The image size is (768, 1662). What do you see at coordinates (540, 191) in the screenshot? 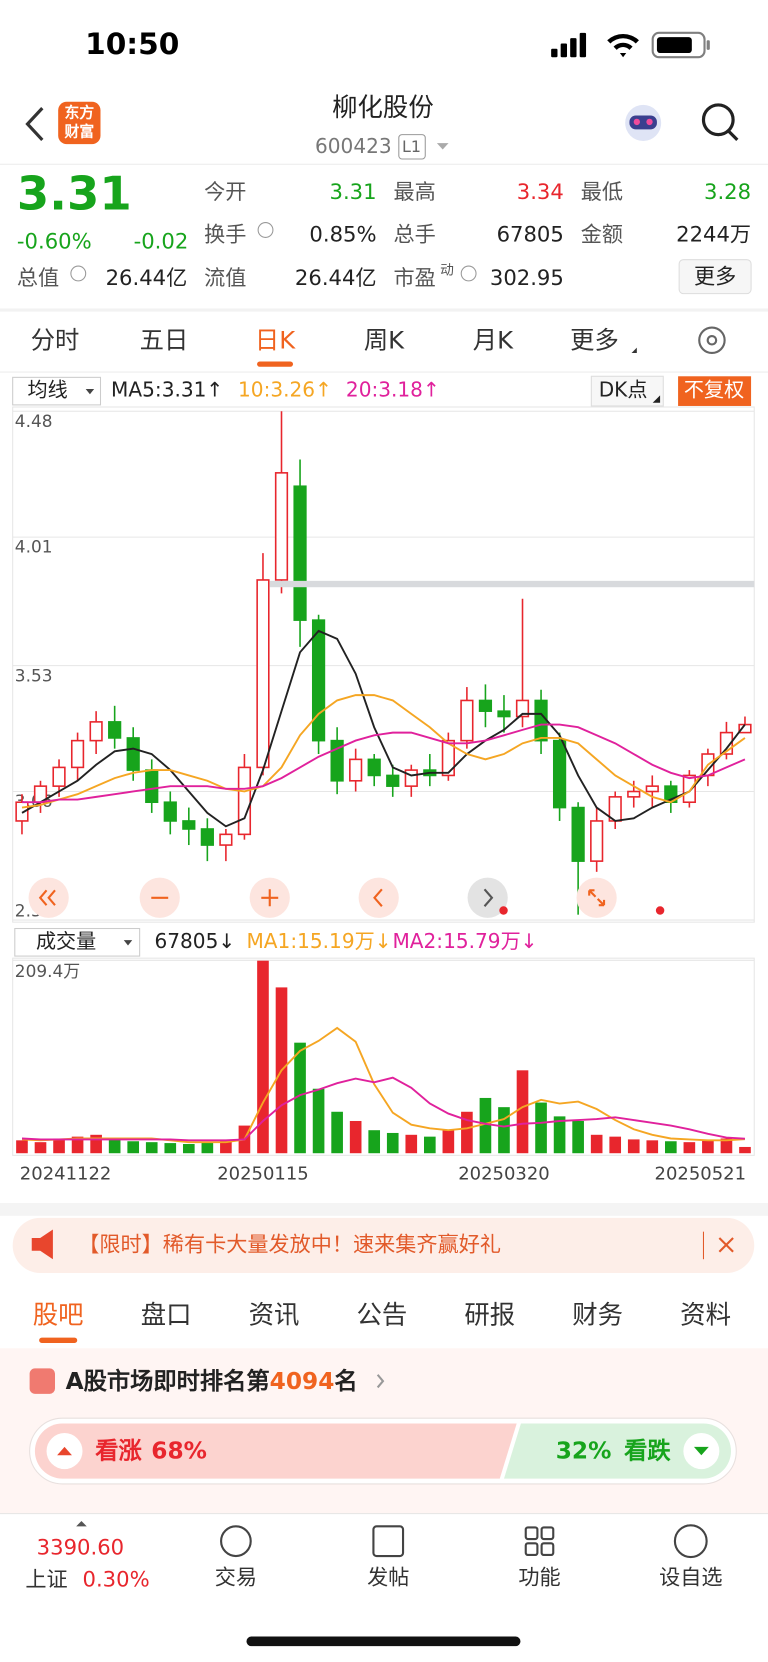
I see `field-value: 3.34` at bounding box center [540, 191].